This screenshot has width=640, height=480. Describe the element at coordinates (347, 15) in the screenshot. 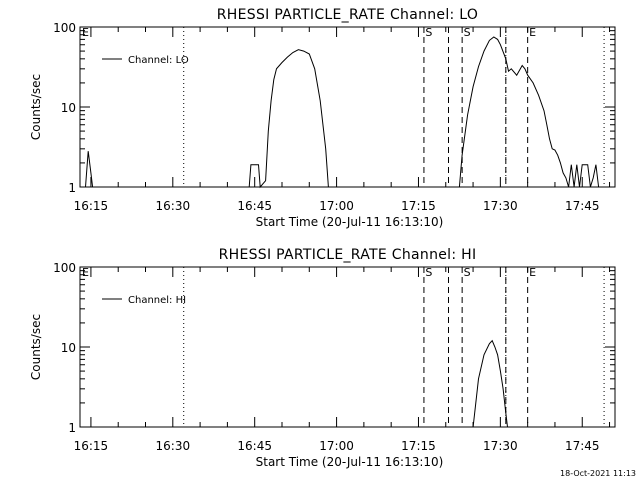

I see `chart-title: RHESSI PARTICLE_RATE Channel: LO` at that location.